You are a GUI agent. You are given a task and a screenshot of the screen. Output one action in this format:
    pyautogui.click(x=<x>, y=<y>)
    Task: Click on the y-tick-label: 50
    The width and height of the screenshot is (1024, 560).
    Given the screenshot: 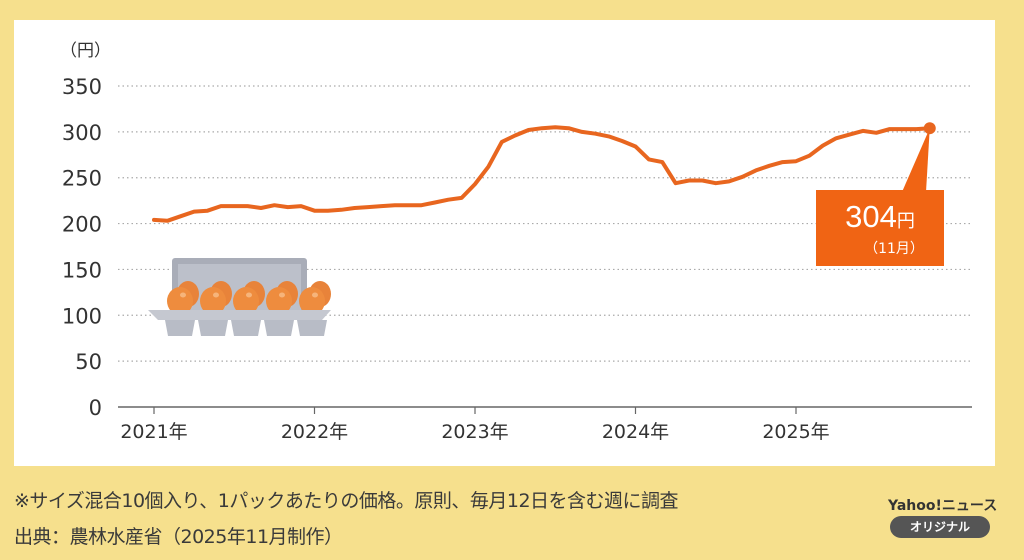 What is the action you would take?
    pyautogui.click(x=88, y=362)
    